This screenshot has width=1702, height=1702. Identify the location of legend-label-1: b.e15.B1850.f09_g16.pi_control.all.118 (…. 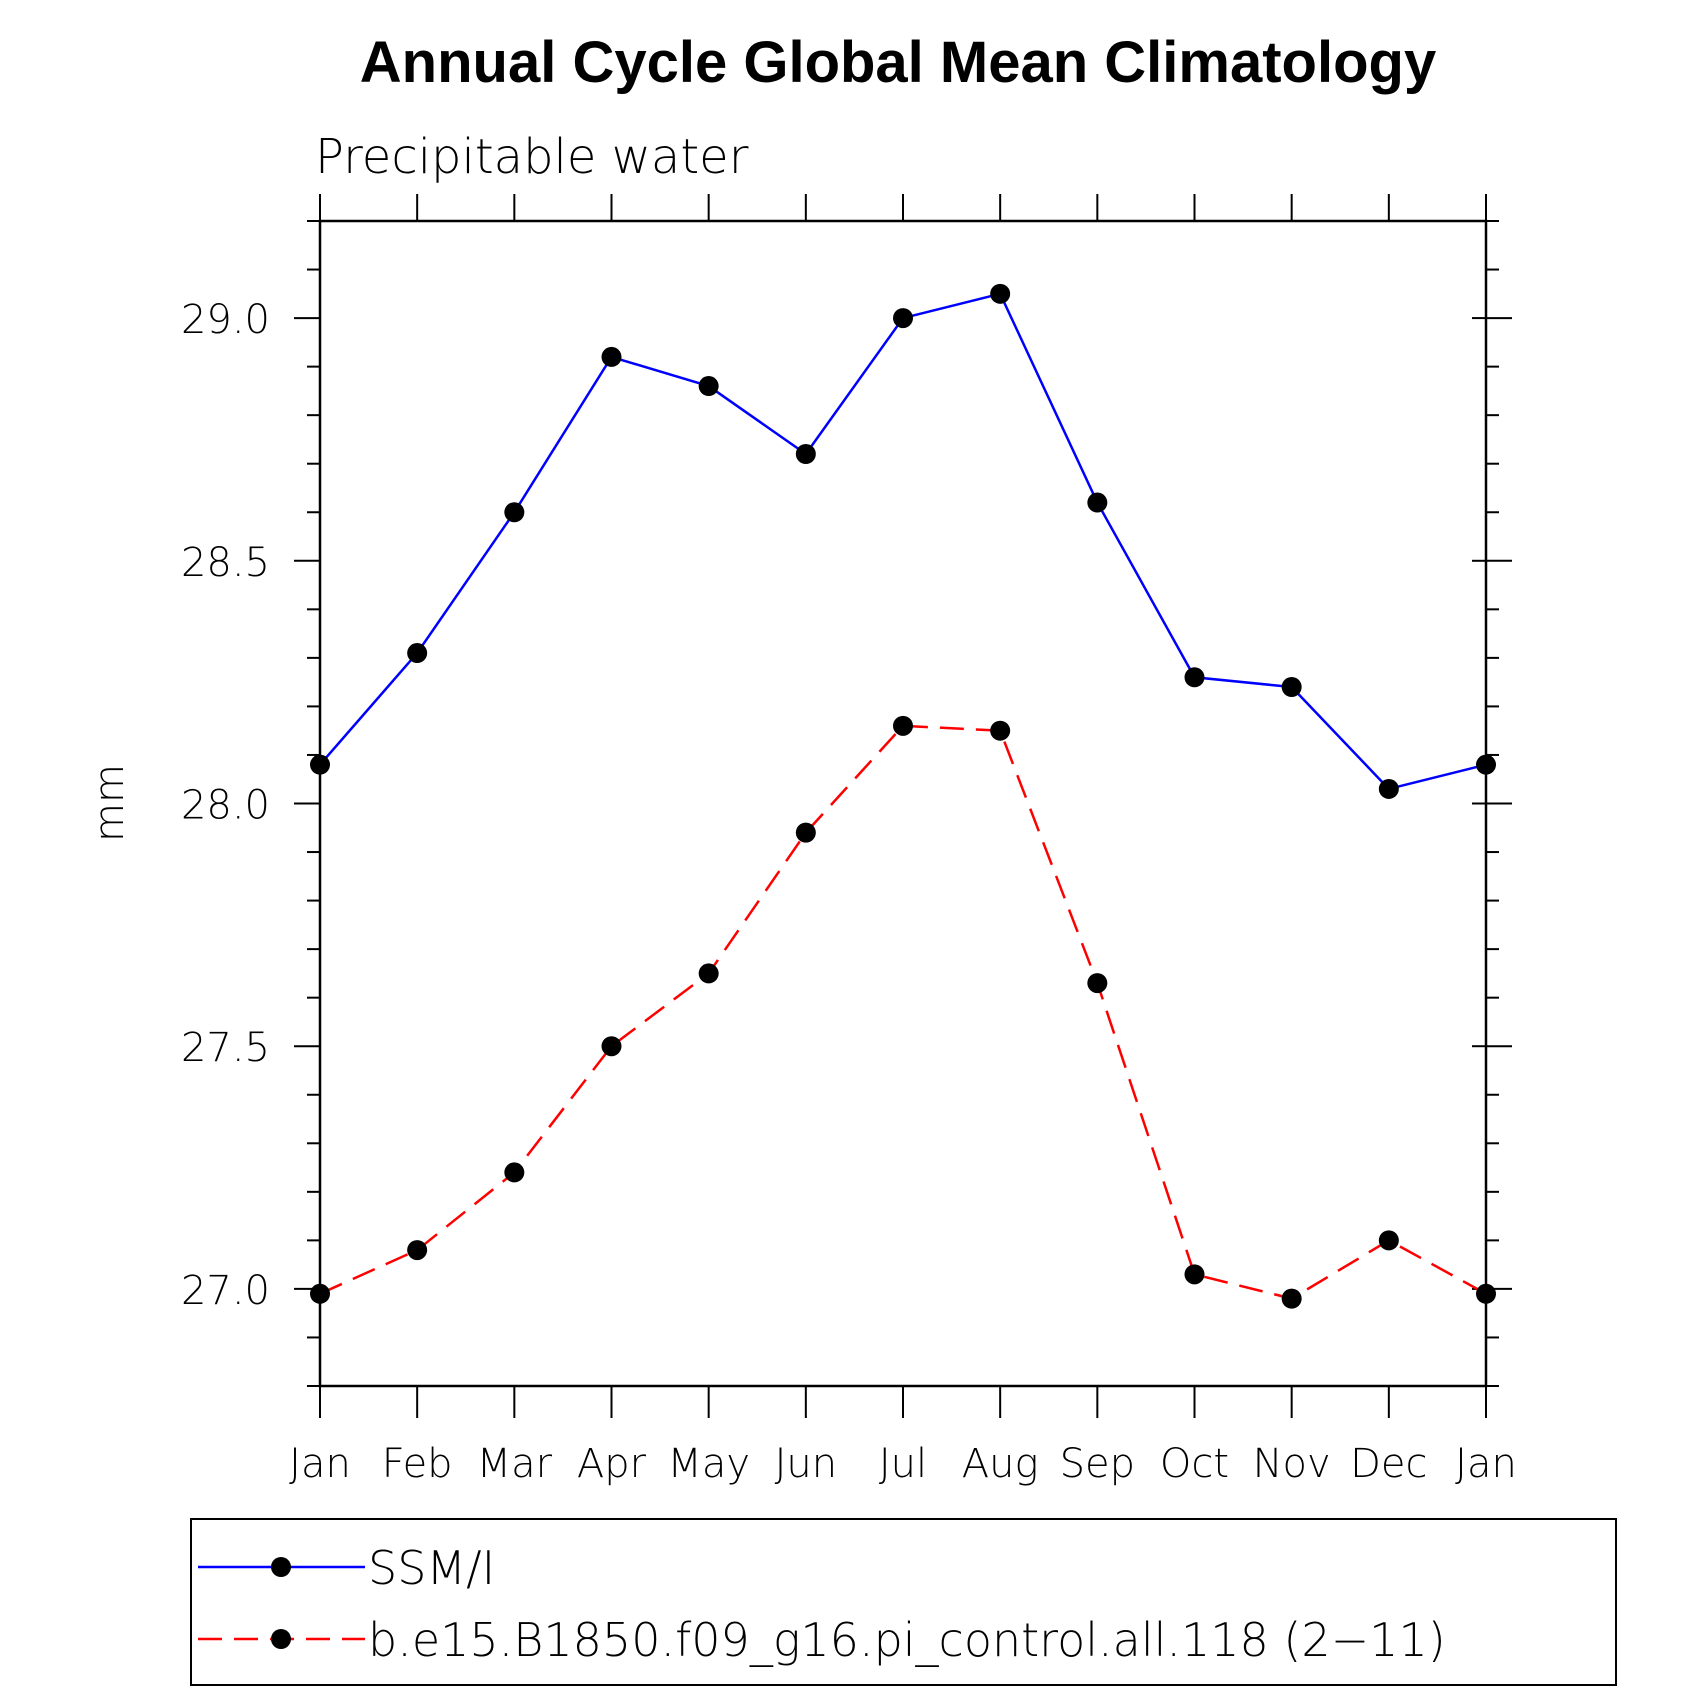
(907, 1640).